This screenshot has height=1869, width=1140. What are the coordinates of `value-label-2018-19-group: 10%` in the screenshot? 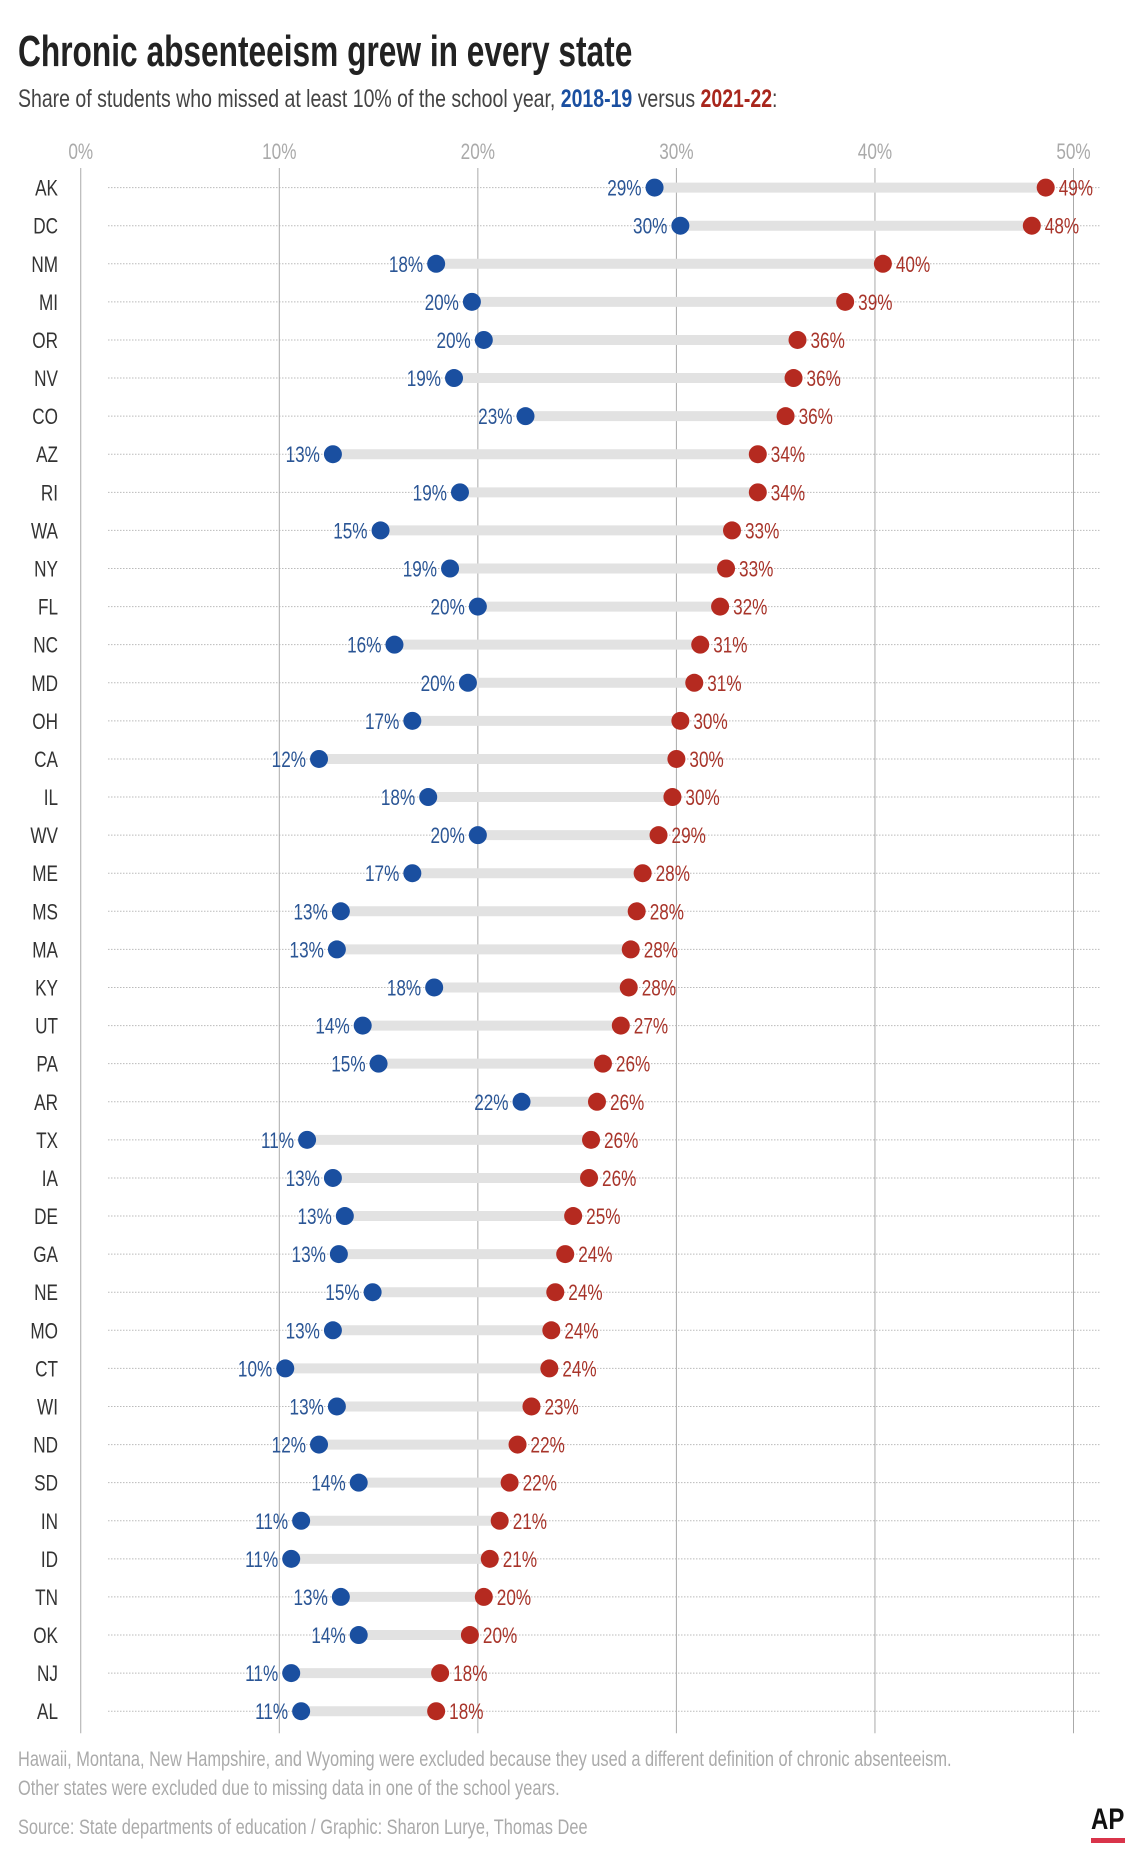 It's located at (255, 1369).